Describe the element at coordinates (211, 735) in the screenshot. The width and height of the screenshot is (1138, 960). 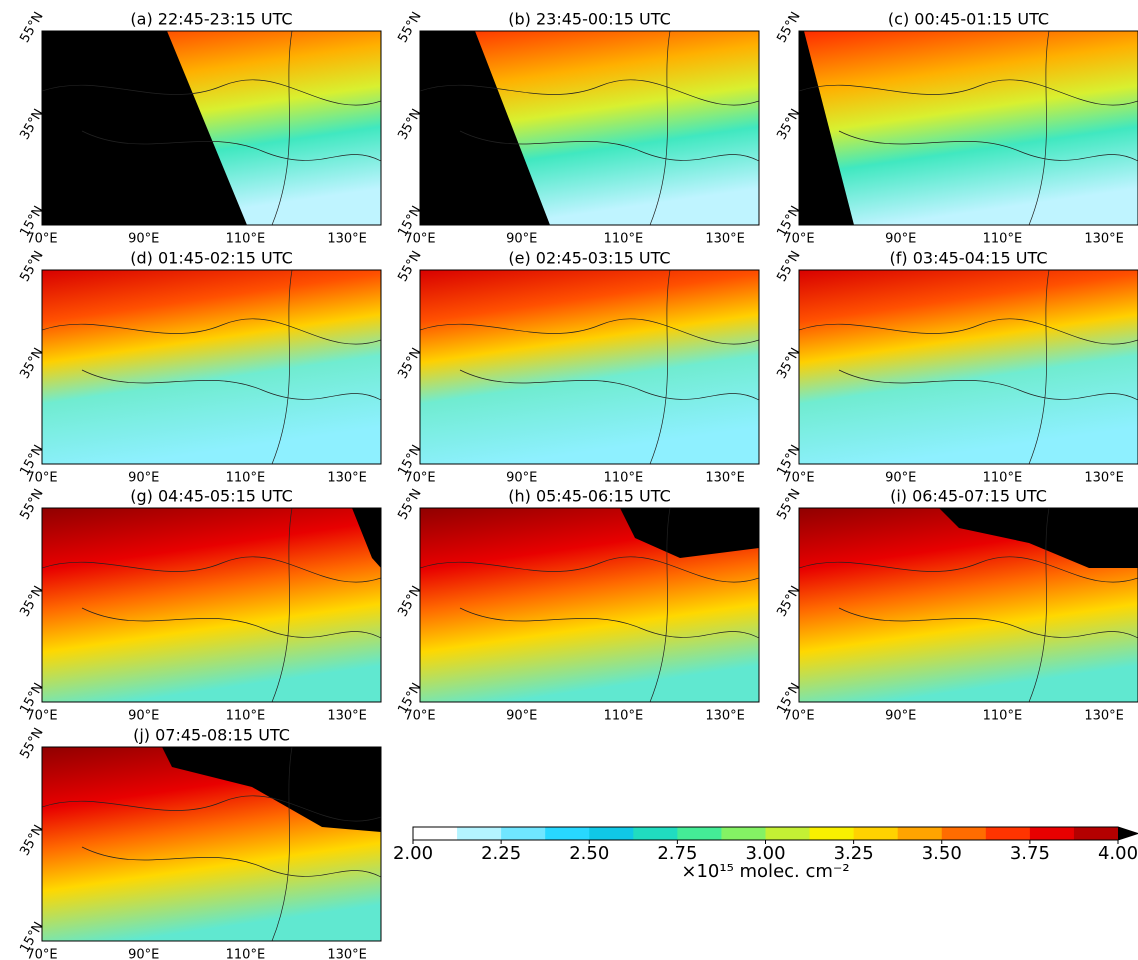
I see `panel-title: (j) 07:45-08:15 UTC` at that location.